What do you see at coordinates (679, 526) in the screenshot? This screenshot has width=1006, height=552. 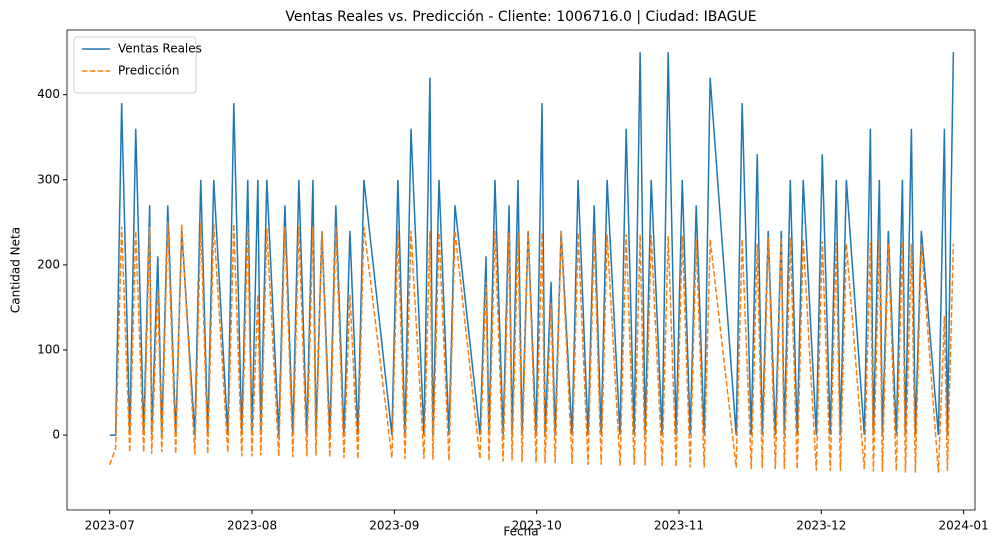 I see `x-tick-label: 2023-11` at bounding box center [679, 526].